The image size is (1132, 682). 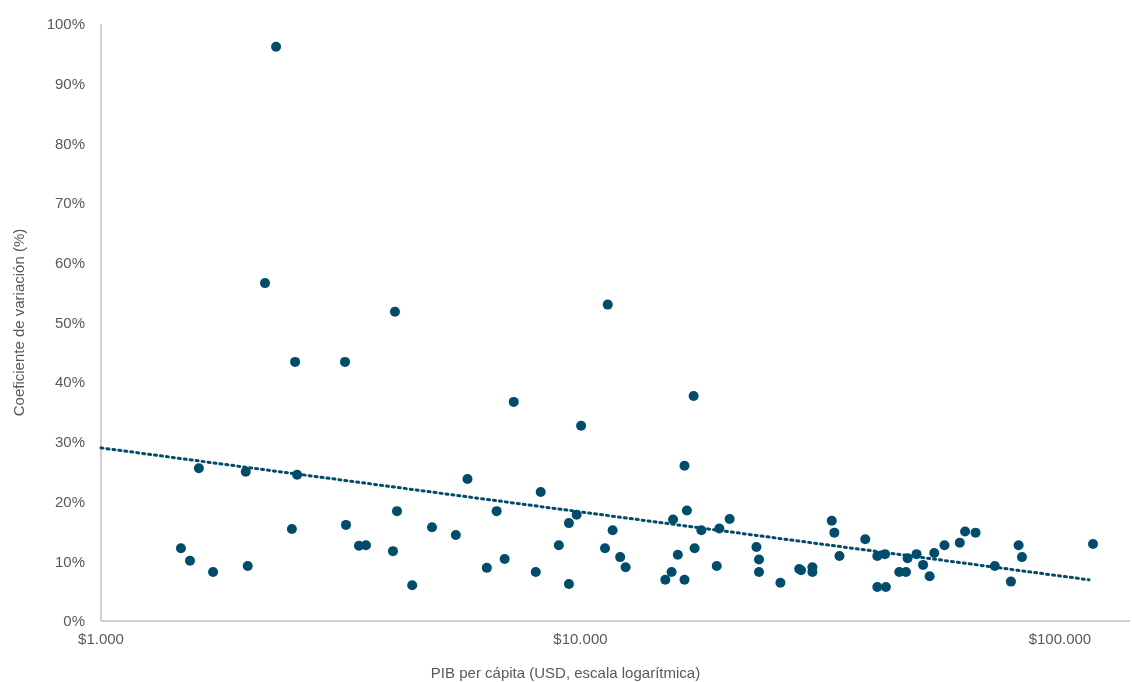 I want to click on x-tick-label: $1.000, so click(x=101, y=638).